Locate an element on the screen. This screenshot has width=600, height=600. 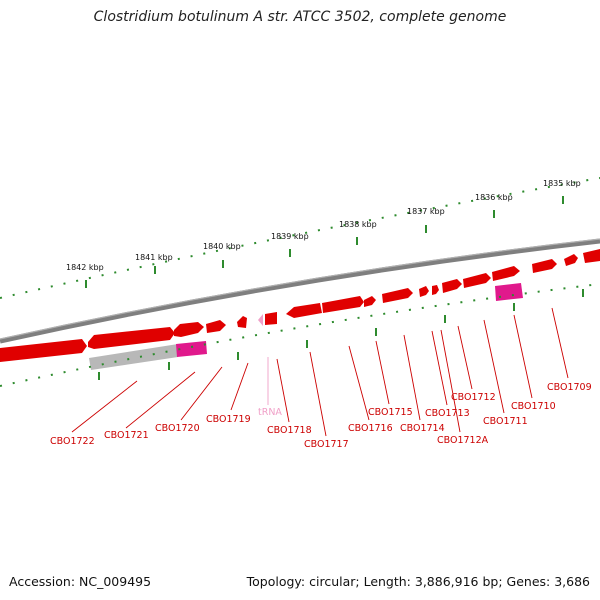
gene-label: CBO1712A is located at coordinates (463, 440).